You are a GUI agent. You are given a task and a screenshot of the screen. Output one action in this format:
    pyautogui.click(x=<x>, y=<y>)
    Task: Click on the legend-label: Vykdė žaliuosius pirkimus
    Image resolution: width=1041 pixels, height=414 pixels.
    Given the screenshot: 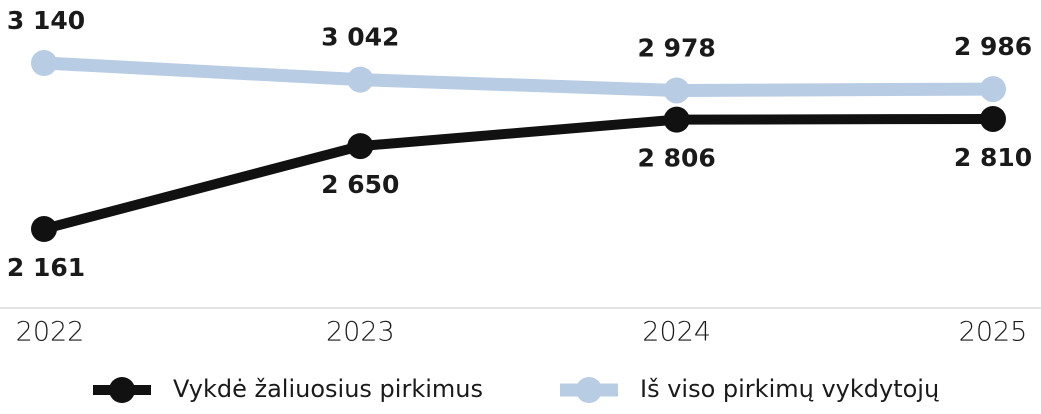 What is the action you would take?
    pyautogui.click(x=328, y=389)
    